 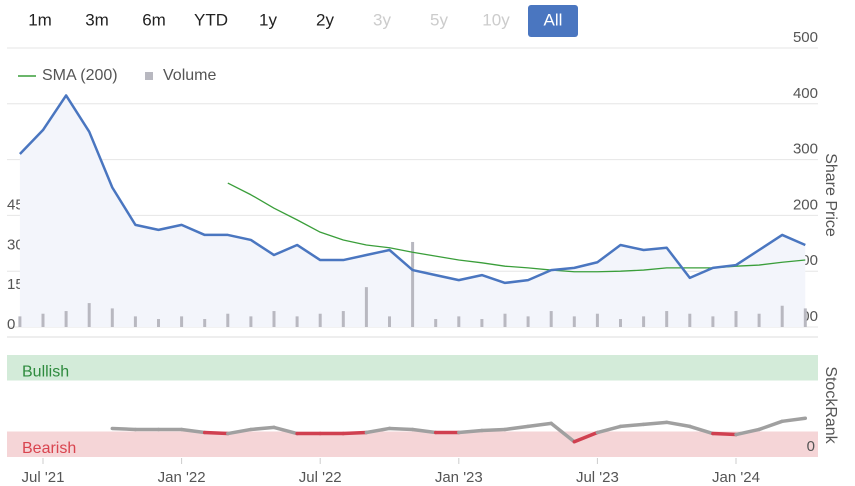 I want to click on y-tick-label: 300, so click(x=805, y=149).